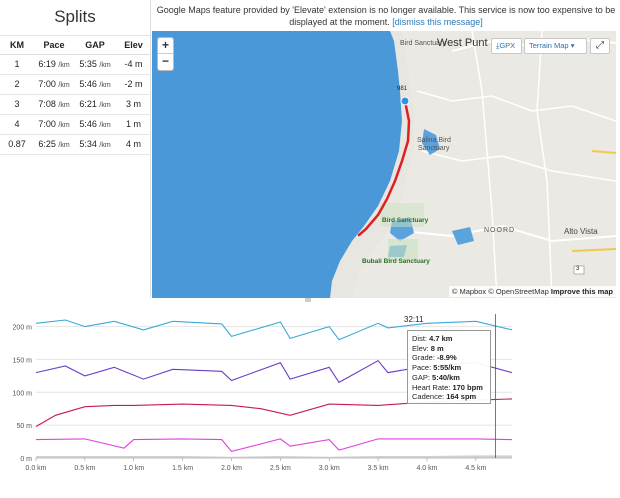 Image resolution: width=620 pixels, height=498 pixels. What do you see at coordinates (35, 468) in the screenshot?
I see `x-tick-label: 0.0 km` at bounding box center [35, 468].